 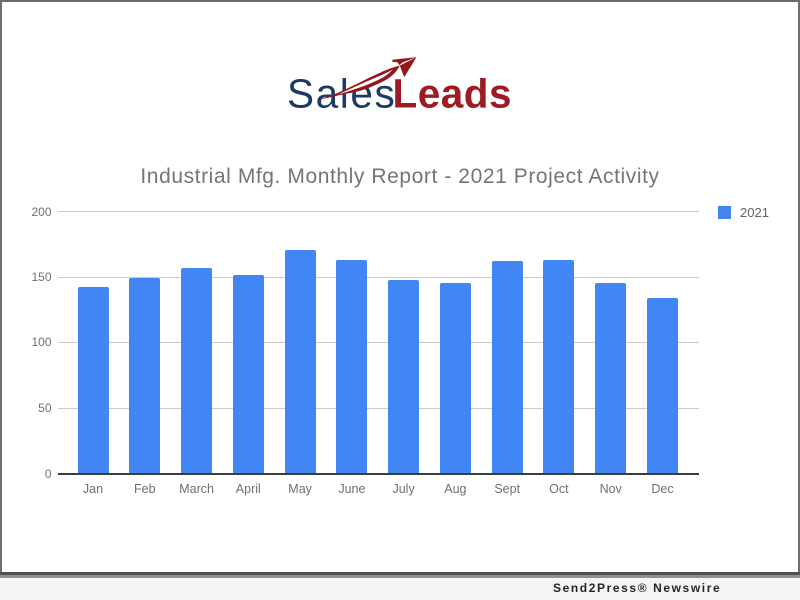 What do you see at coordinates (453, 94) in the screenshot?
I see `svg-text: Leads` at bounding box center [453, 94].